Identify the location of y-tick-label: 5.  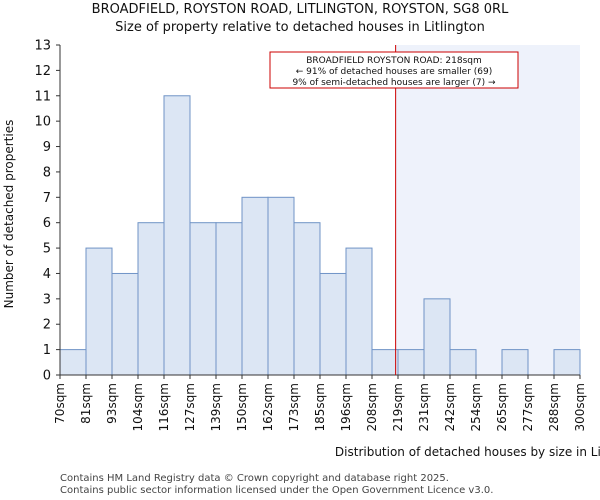
(47, 249).